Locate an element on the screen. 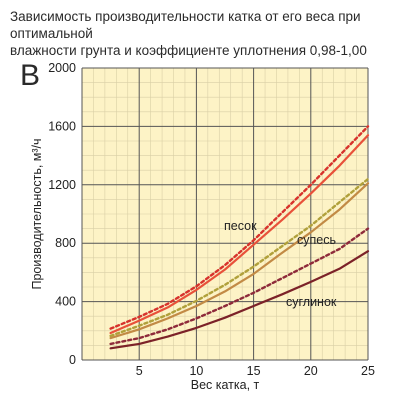 This screenshot has height=400, width=400. x-axis-ticks: 5 10 15 20 25 is located at coordinates (255, 371).